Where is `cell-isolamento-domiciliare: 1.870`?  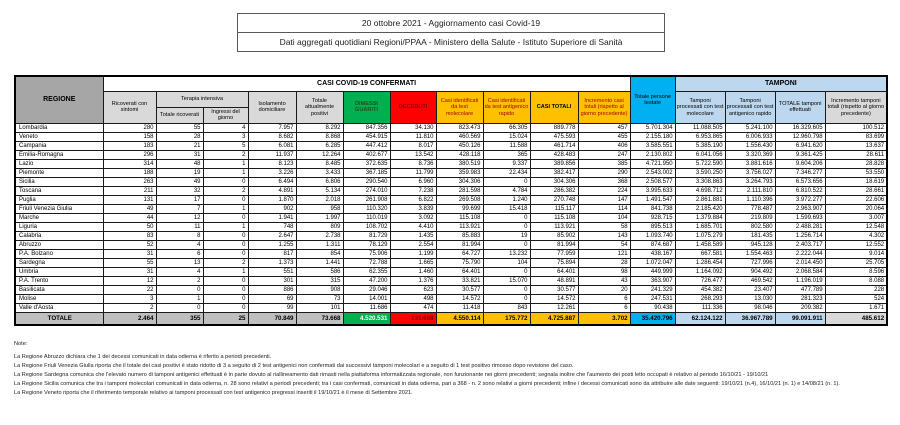 cell-isolamento-domiciliare: 1.870 is located at coordinates (272, 199).